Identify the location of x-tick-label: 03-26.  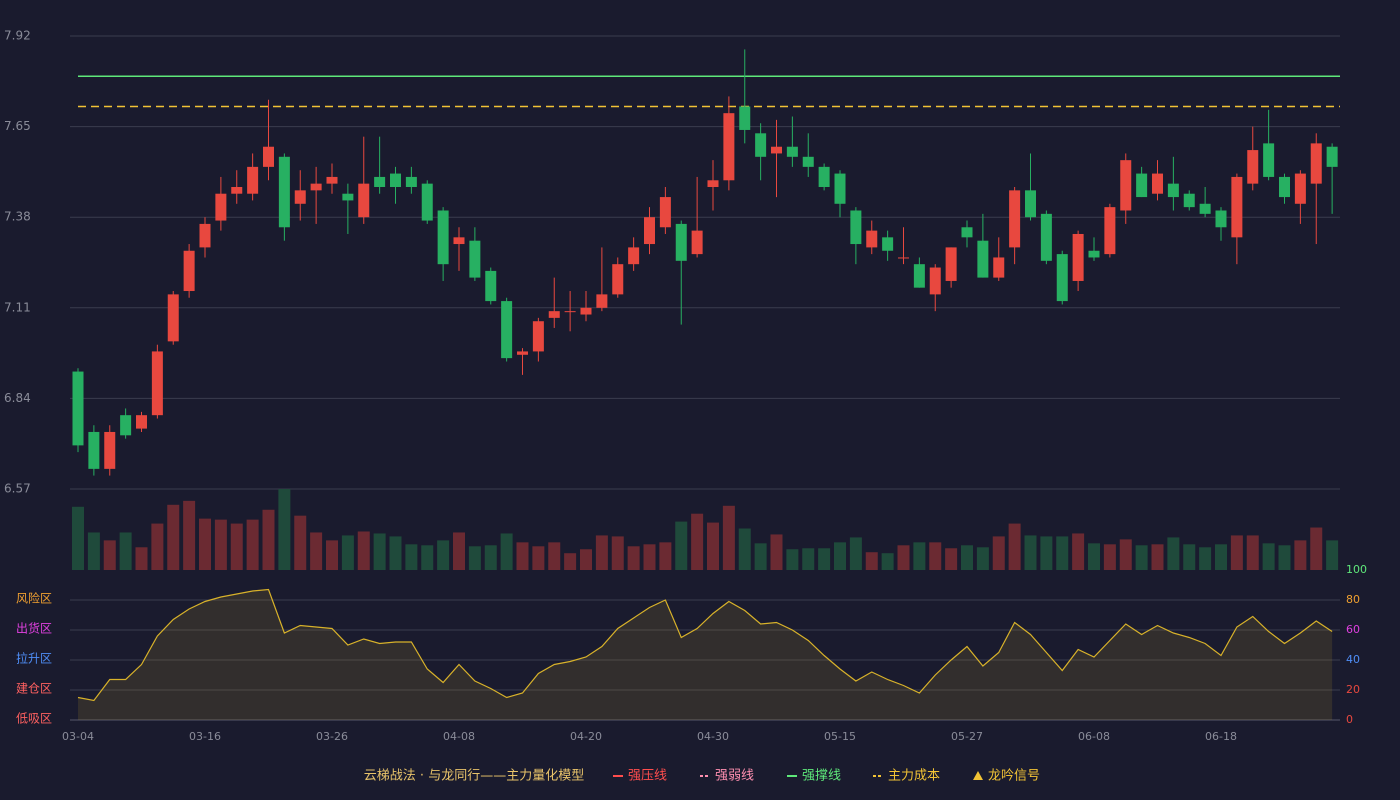
(332, 736).